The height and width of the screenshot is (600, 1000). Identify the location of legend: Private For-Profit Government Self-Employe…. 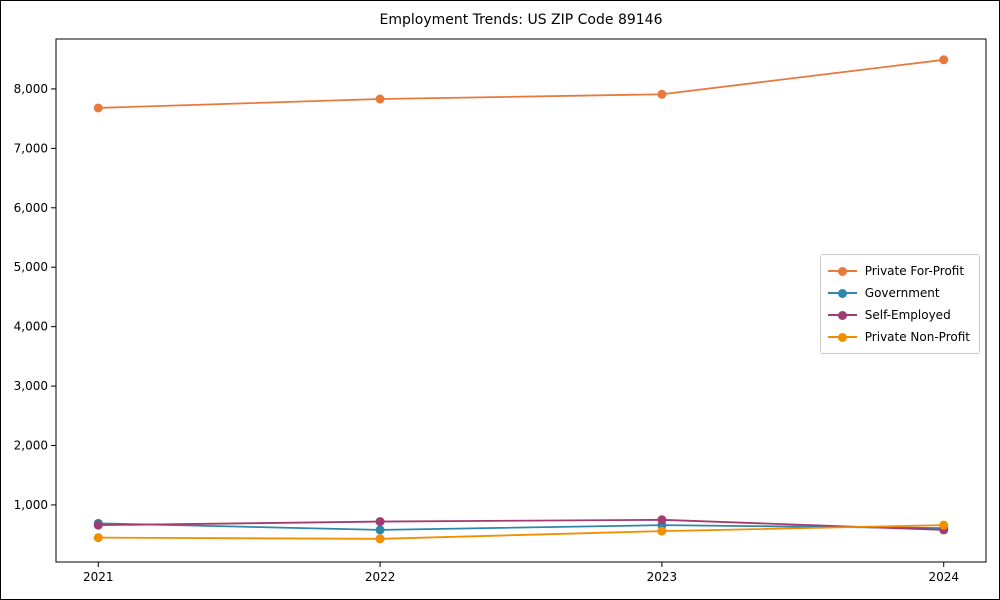
(899, 304).